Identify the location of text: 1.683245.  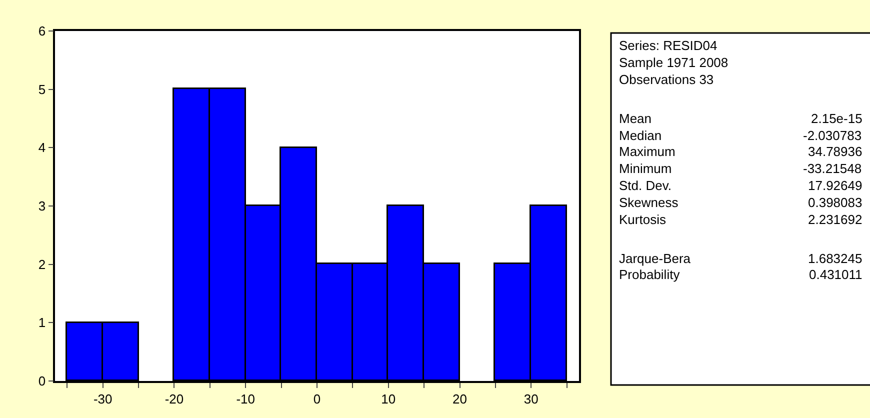
(835, 258).